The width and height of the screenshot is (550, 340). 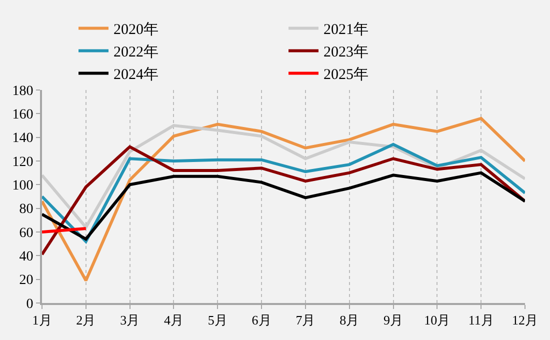 What do you see at coordinates (262, 320) in the screenshot?
I see `x-tick-label: 6月` at bounding box center [262, 320].